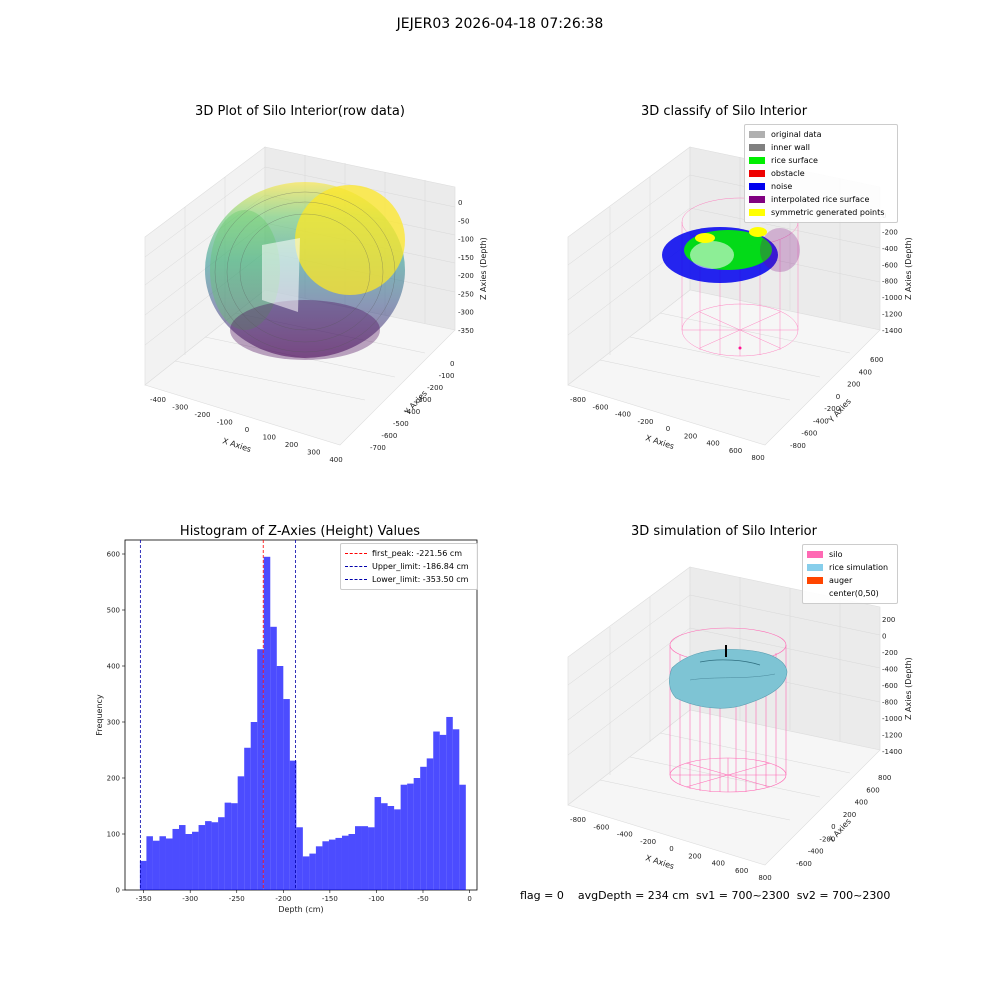 The width and height of the screenshot is (1000, 1000). Describe the element at coordinates (447, 376) in the screenshot. I see `plot1-y-tick: -100` at that location.